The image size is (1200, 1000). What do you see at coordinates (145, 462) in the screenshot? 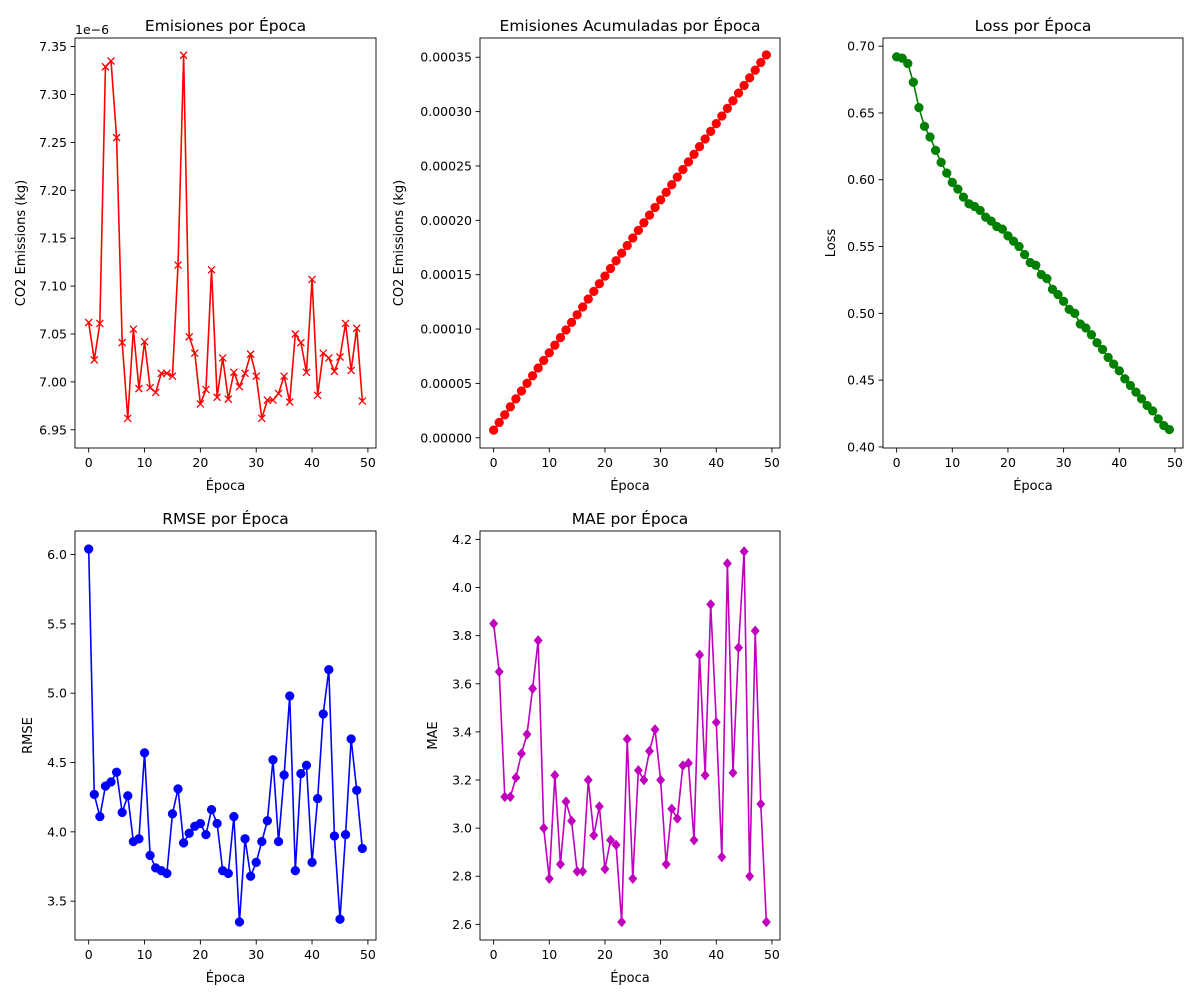
I see `x-tick-label: 10` at bounding box center [145, 462].